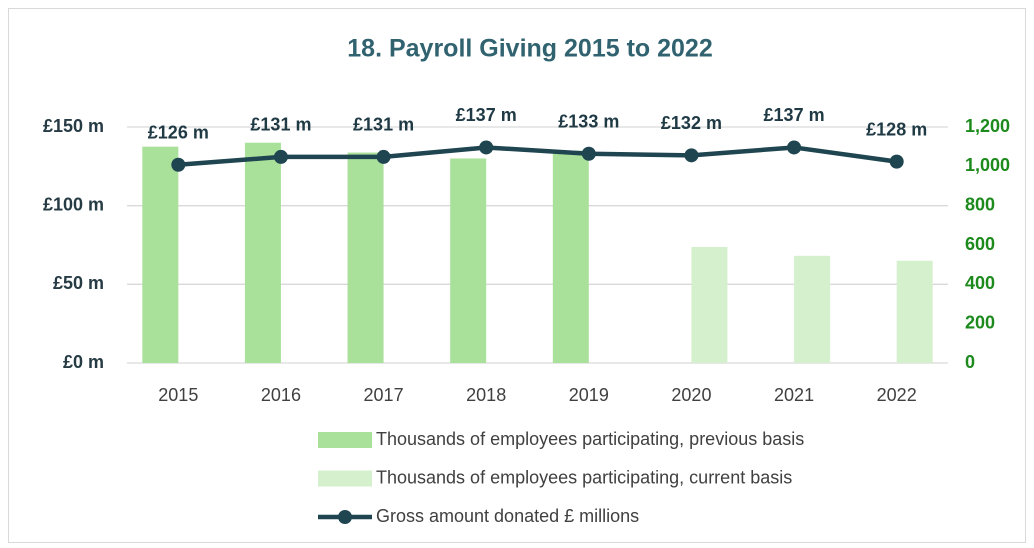 The height and width of the screenshot is (548, 1034). I want to click on y-tick-label: £150 m, so click(73, 126).